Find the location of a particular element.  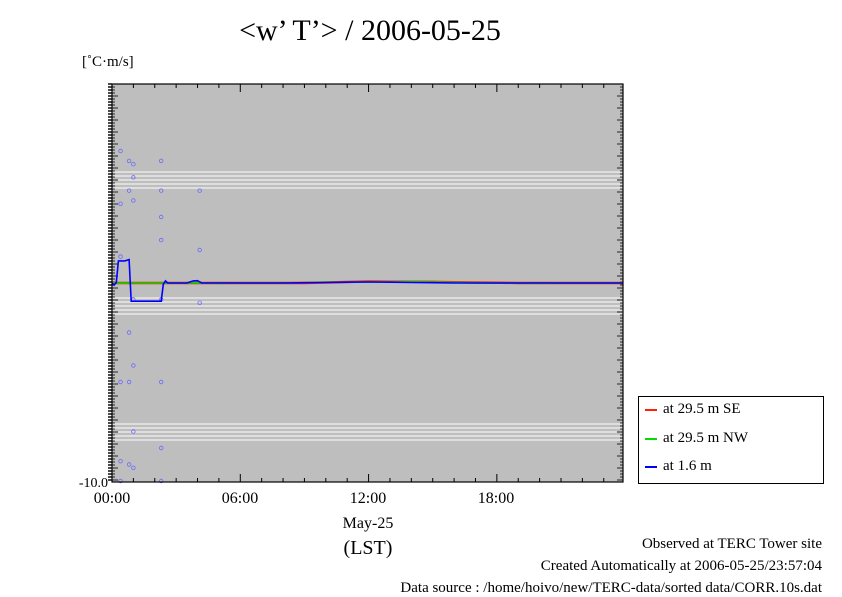

legend: at 29.5 m SE at 29.5 m NW at 1.6 m is located at coordinates (731, 440).